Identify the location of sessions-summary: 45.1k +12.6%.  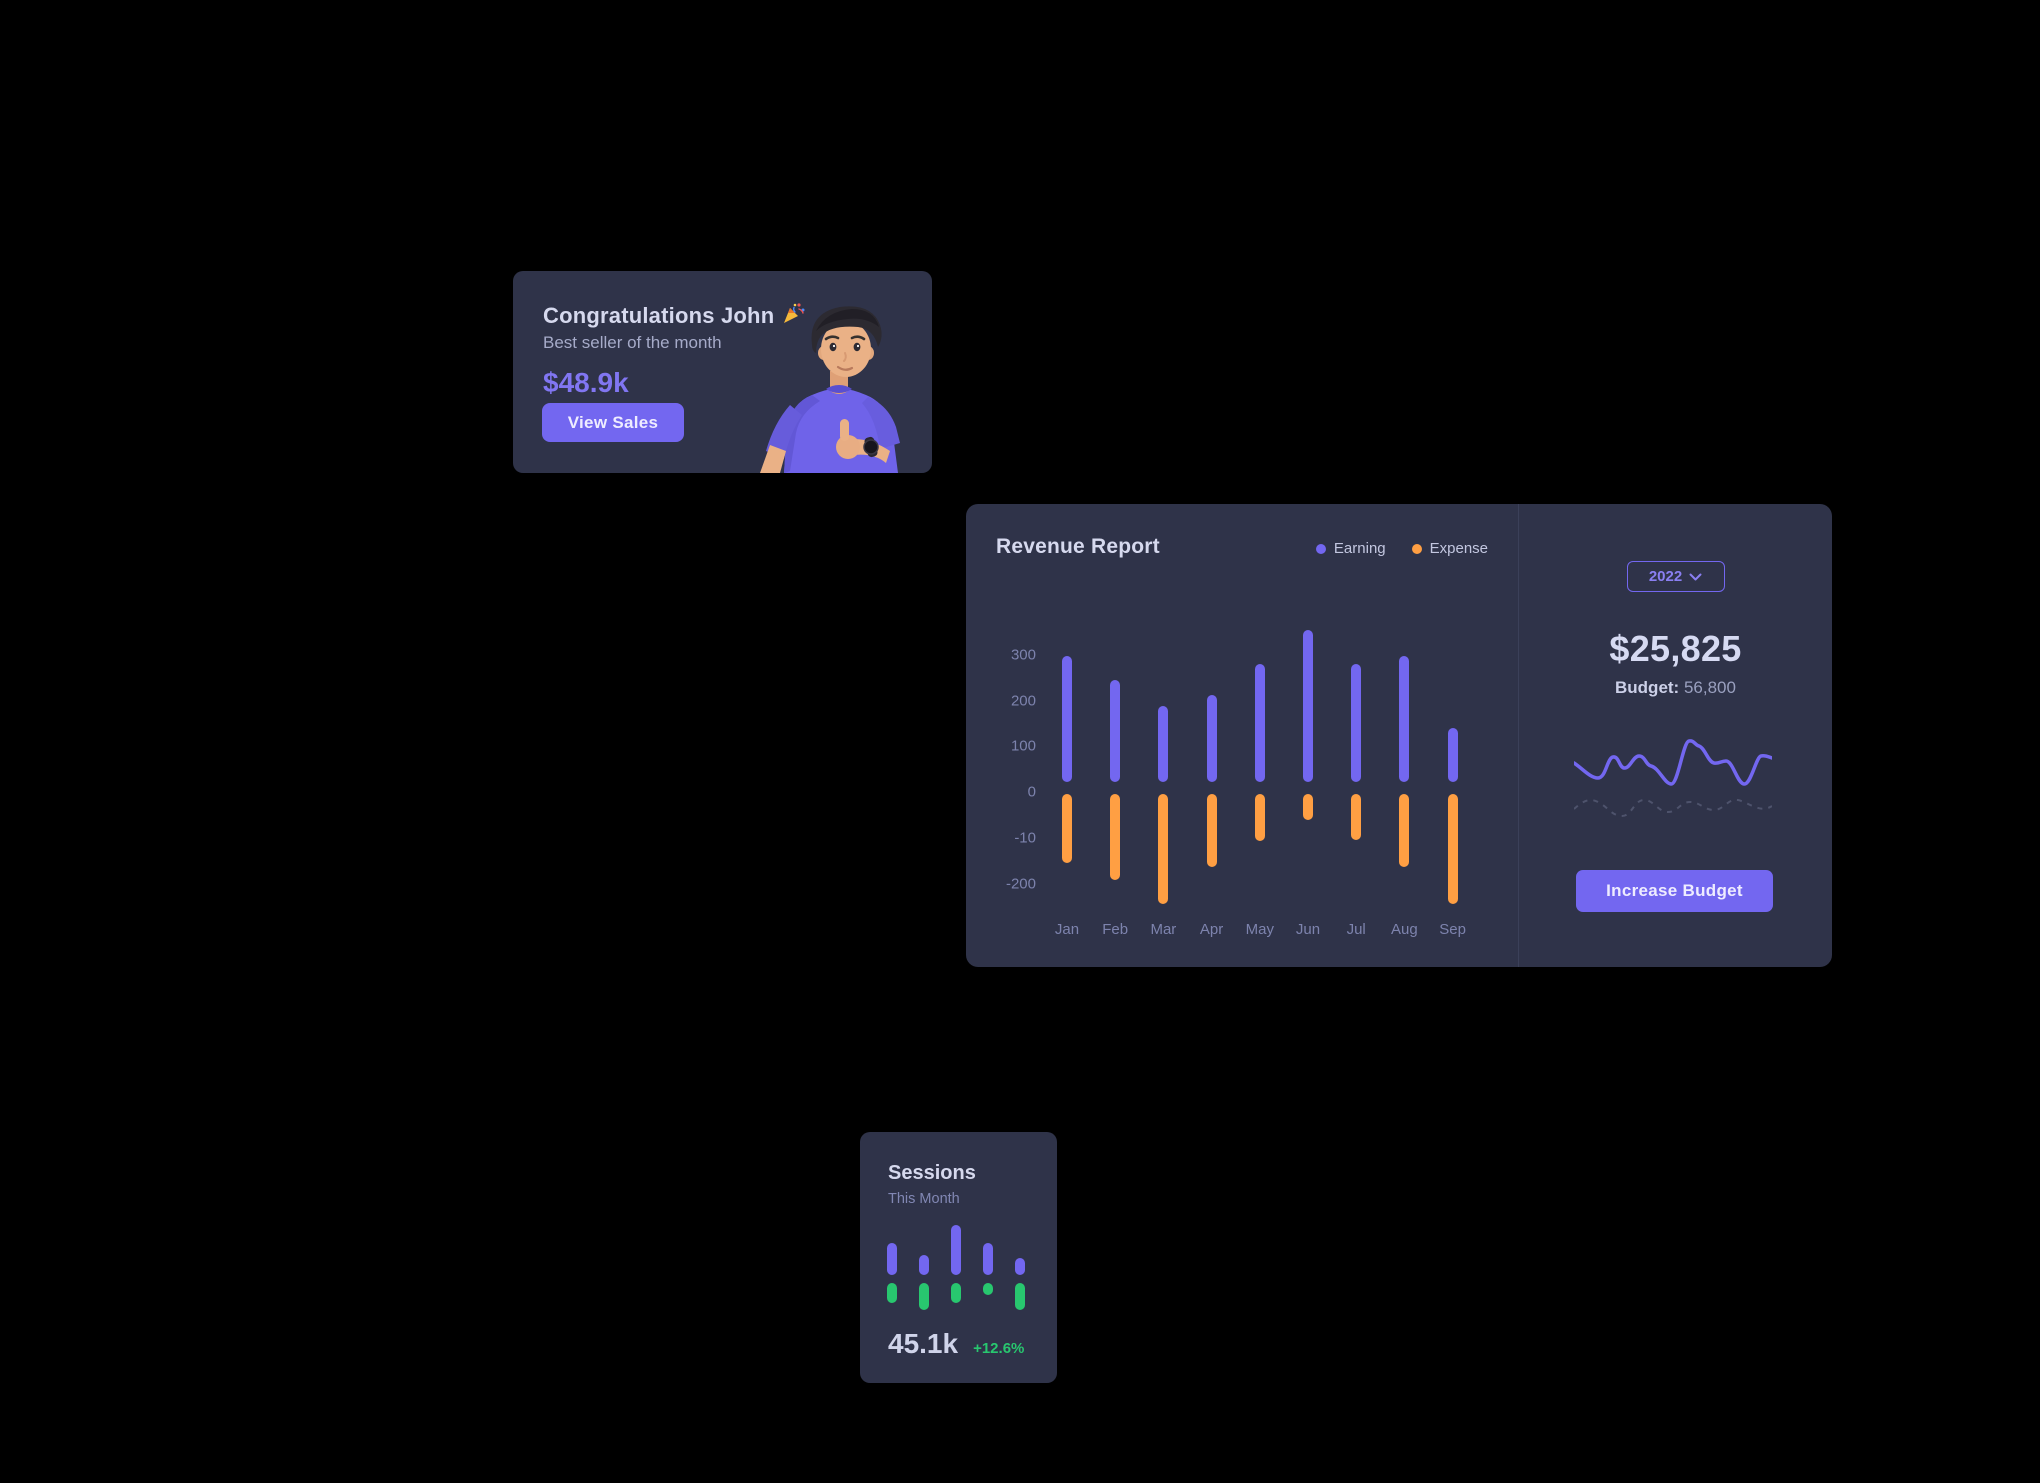
(956, 1344).